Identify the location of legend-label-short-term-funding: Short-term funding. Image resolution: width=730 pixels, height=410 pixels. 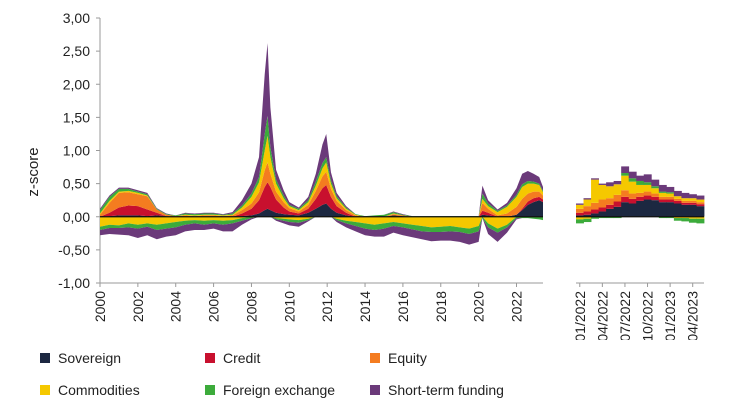
(446, 390).